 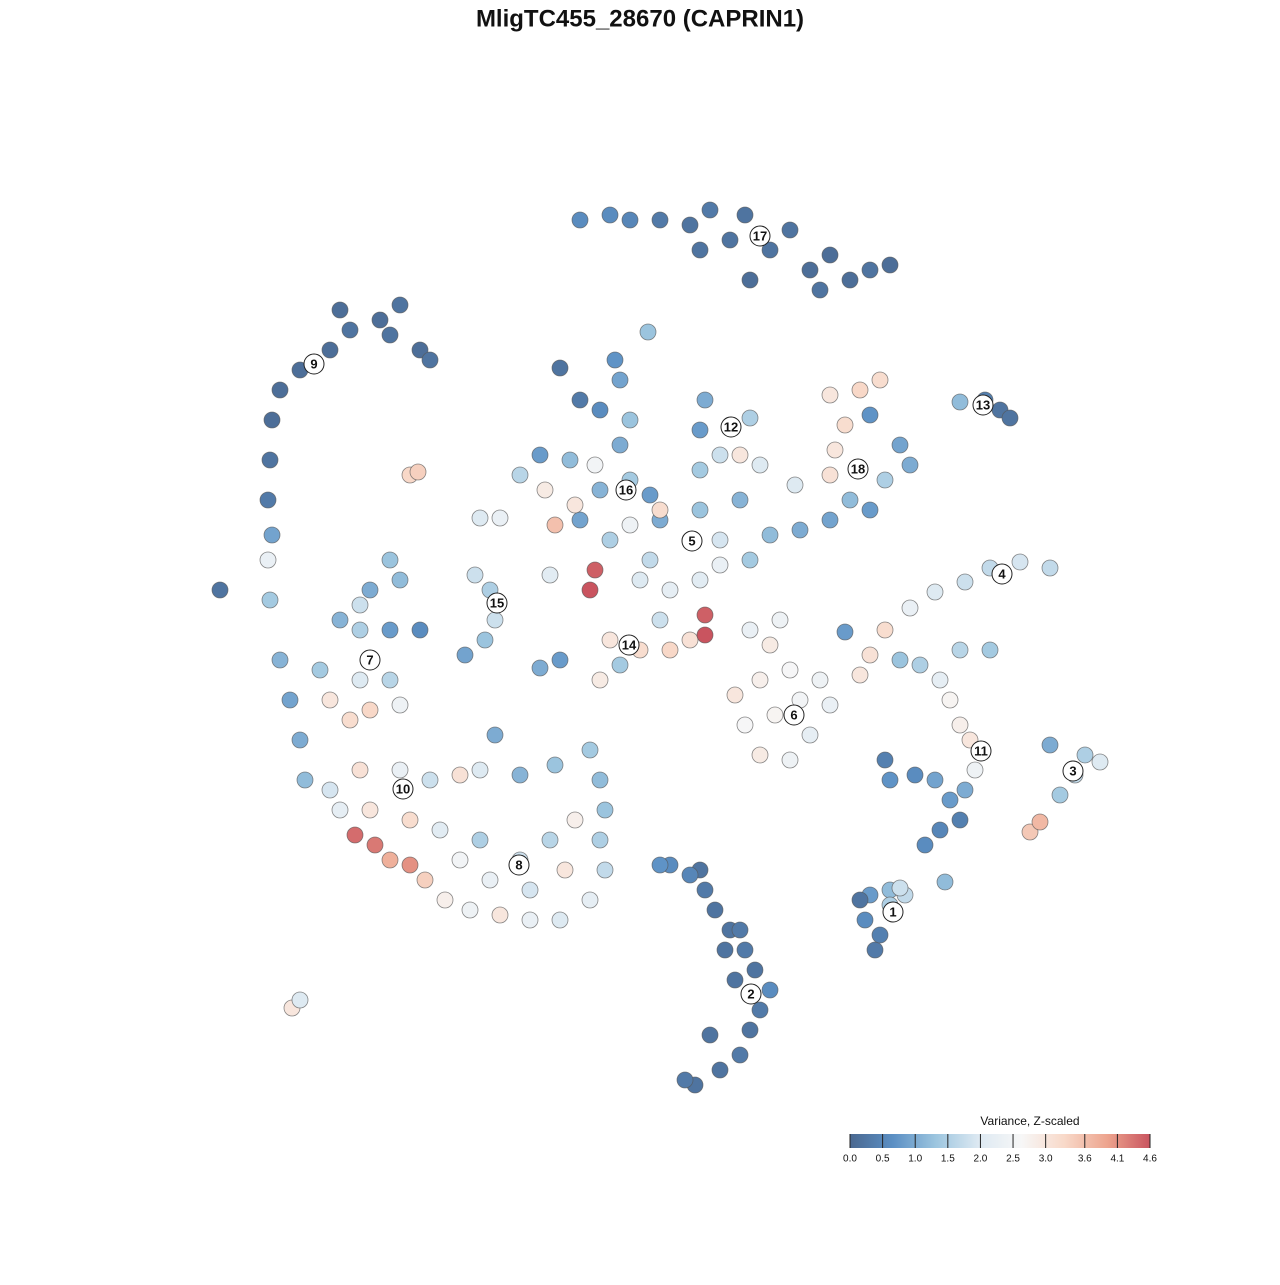 I want to click on cluster-label: 9, so click(x=313, y=363).